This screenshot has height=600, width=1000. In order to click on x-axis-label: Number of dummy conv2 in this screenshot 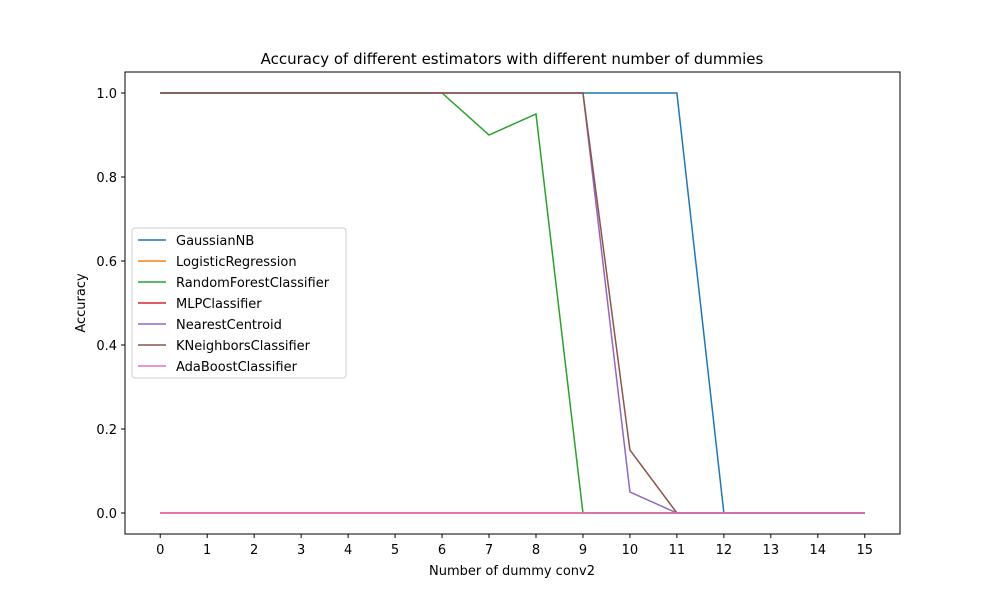, I will do `click(512, 571)`.